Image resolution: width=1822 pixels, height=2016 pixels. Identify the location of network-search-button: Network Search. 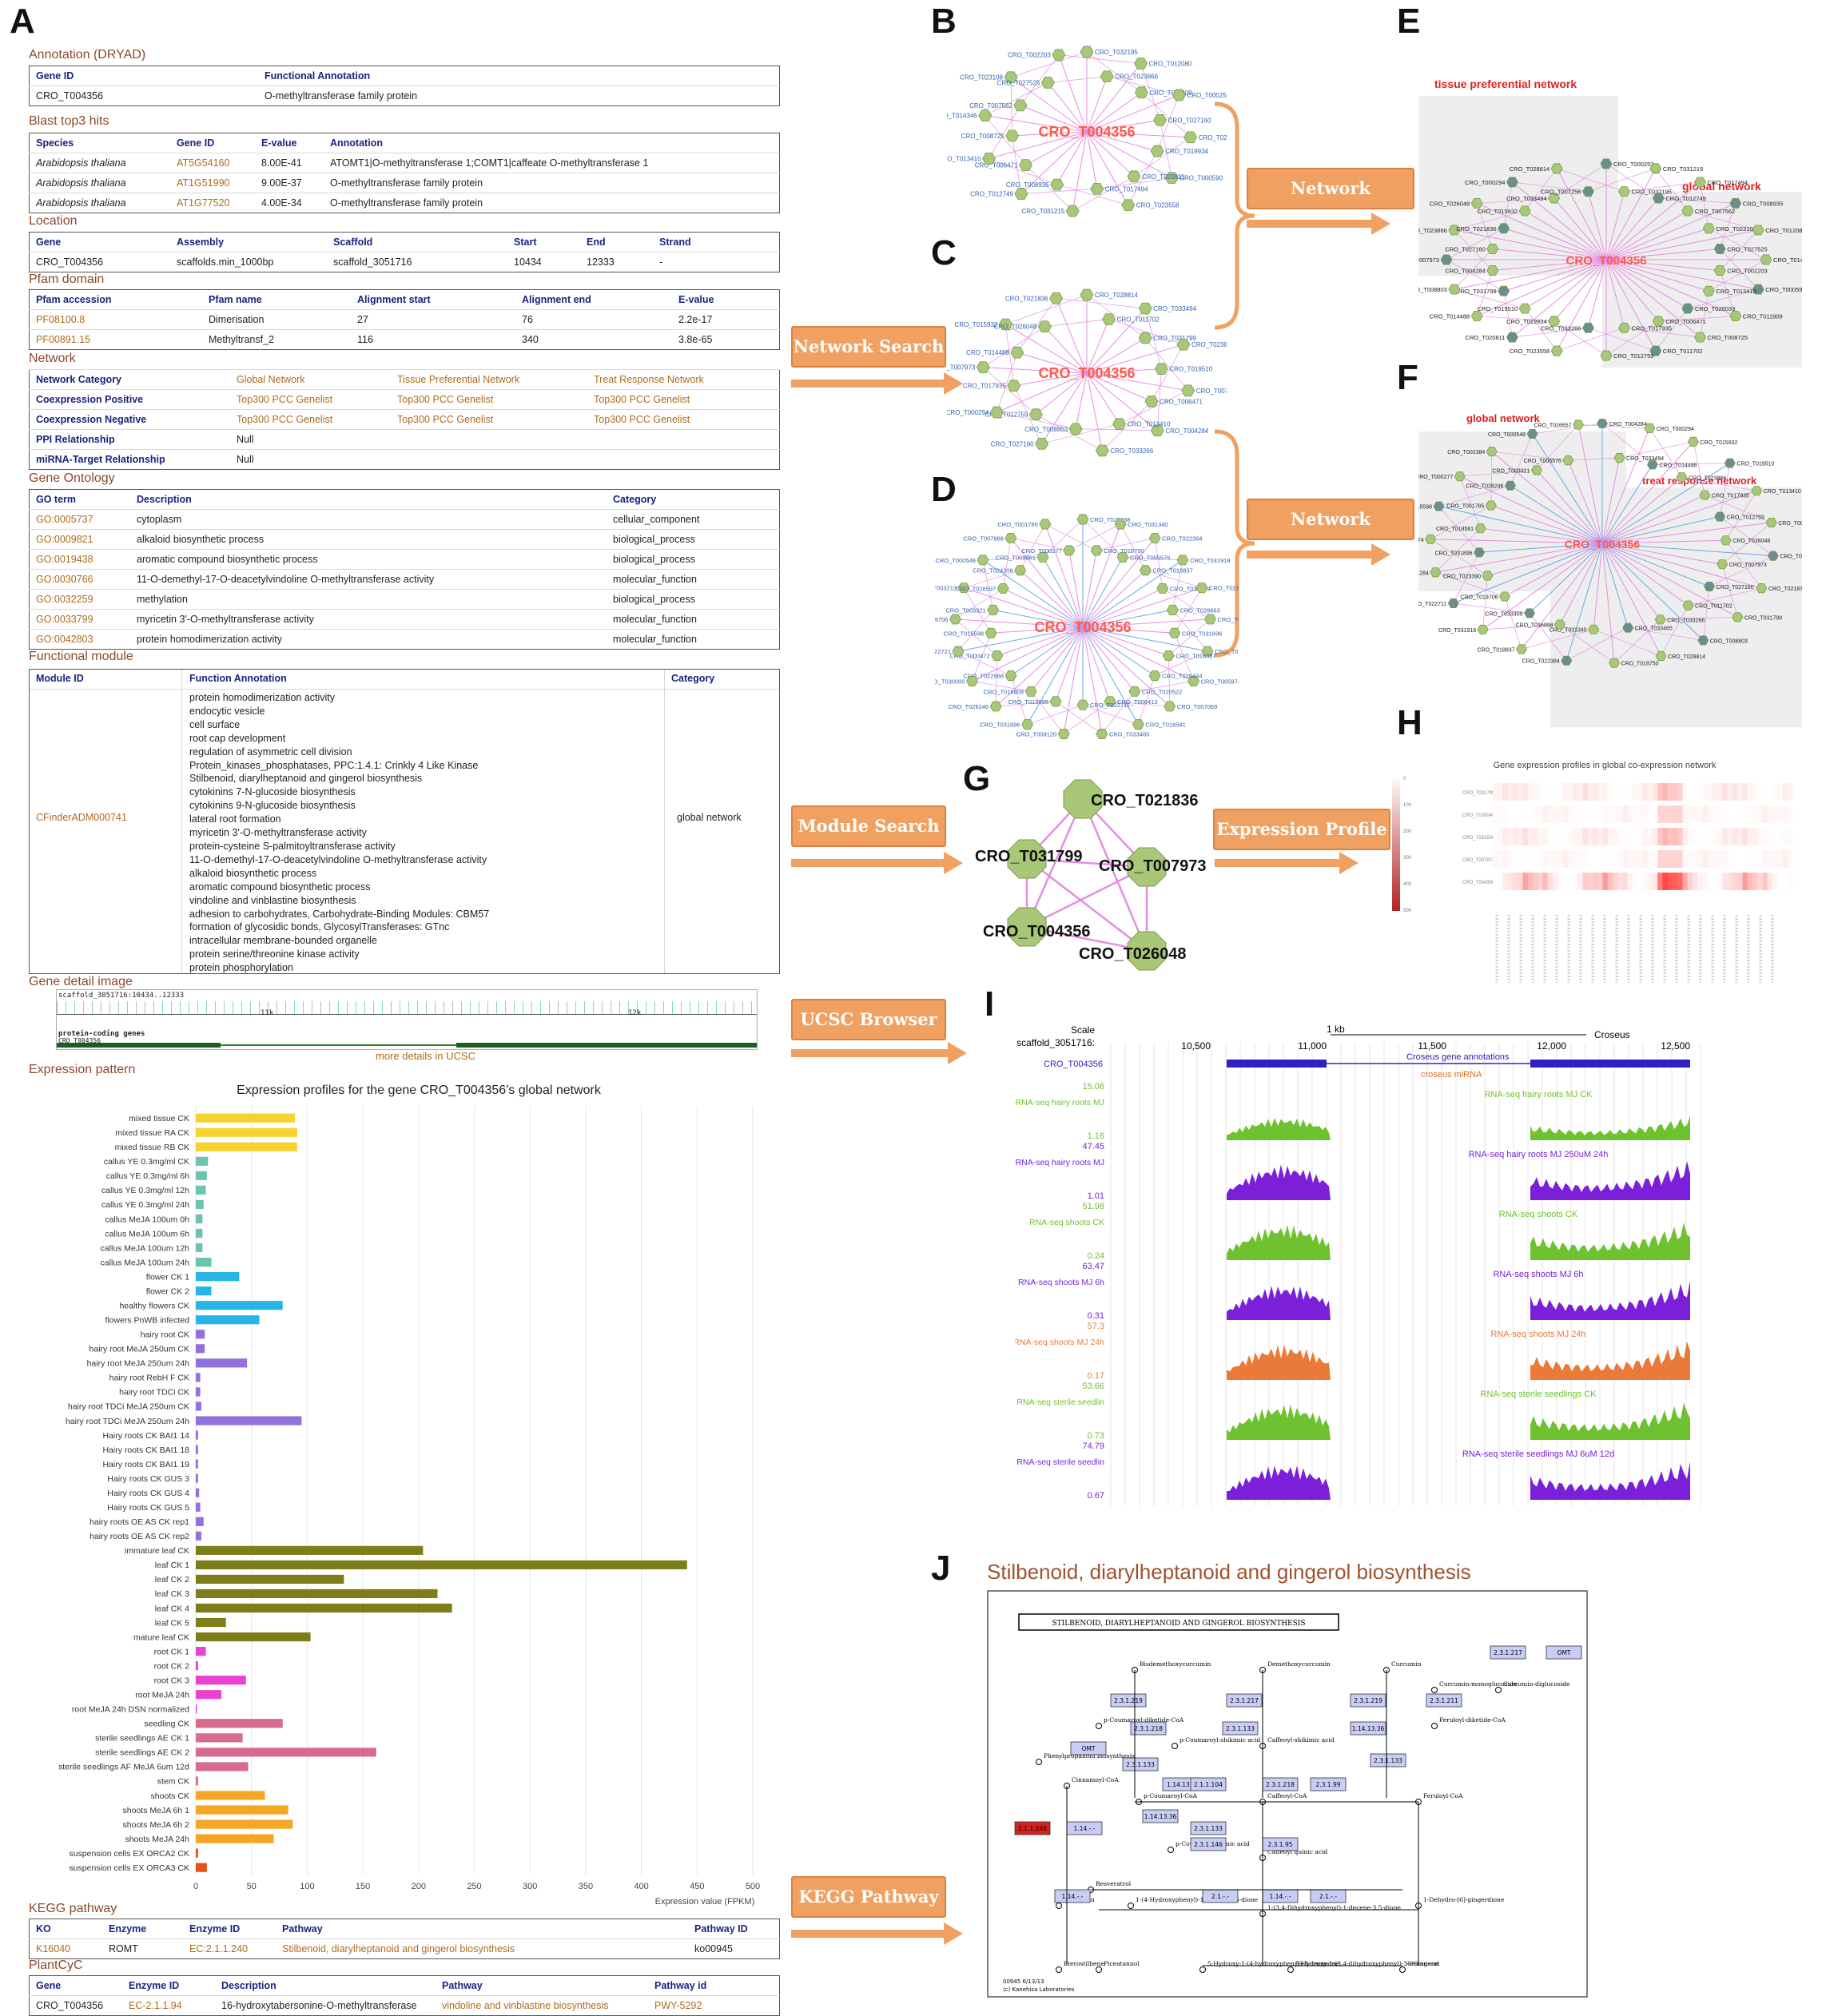
(868, 347).